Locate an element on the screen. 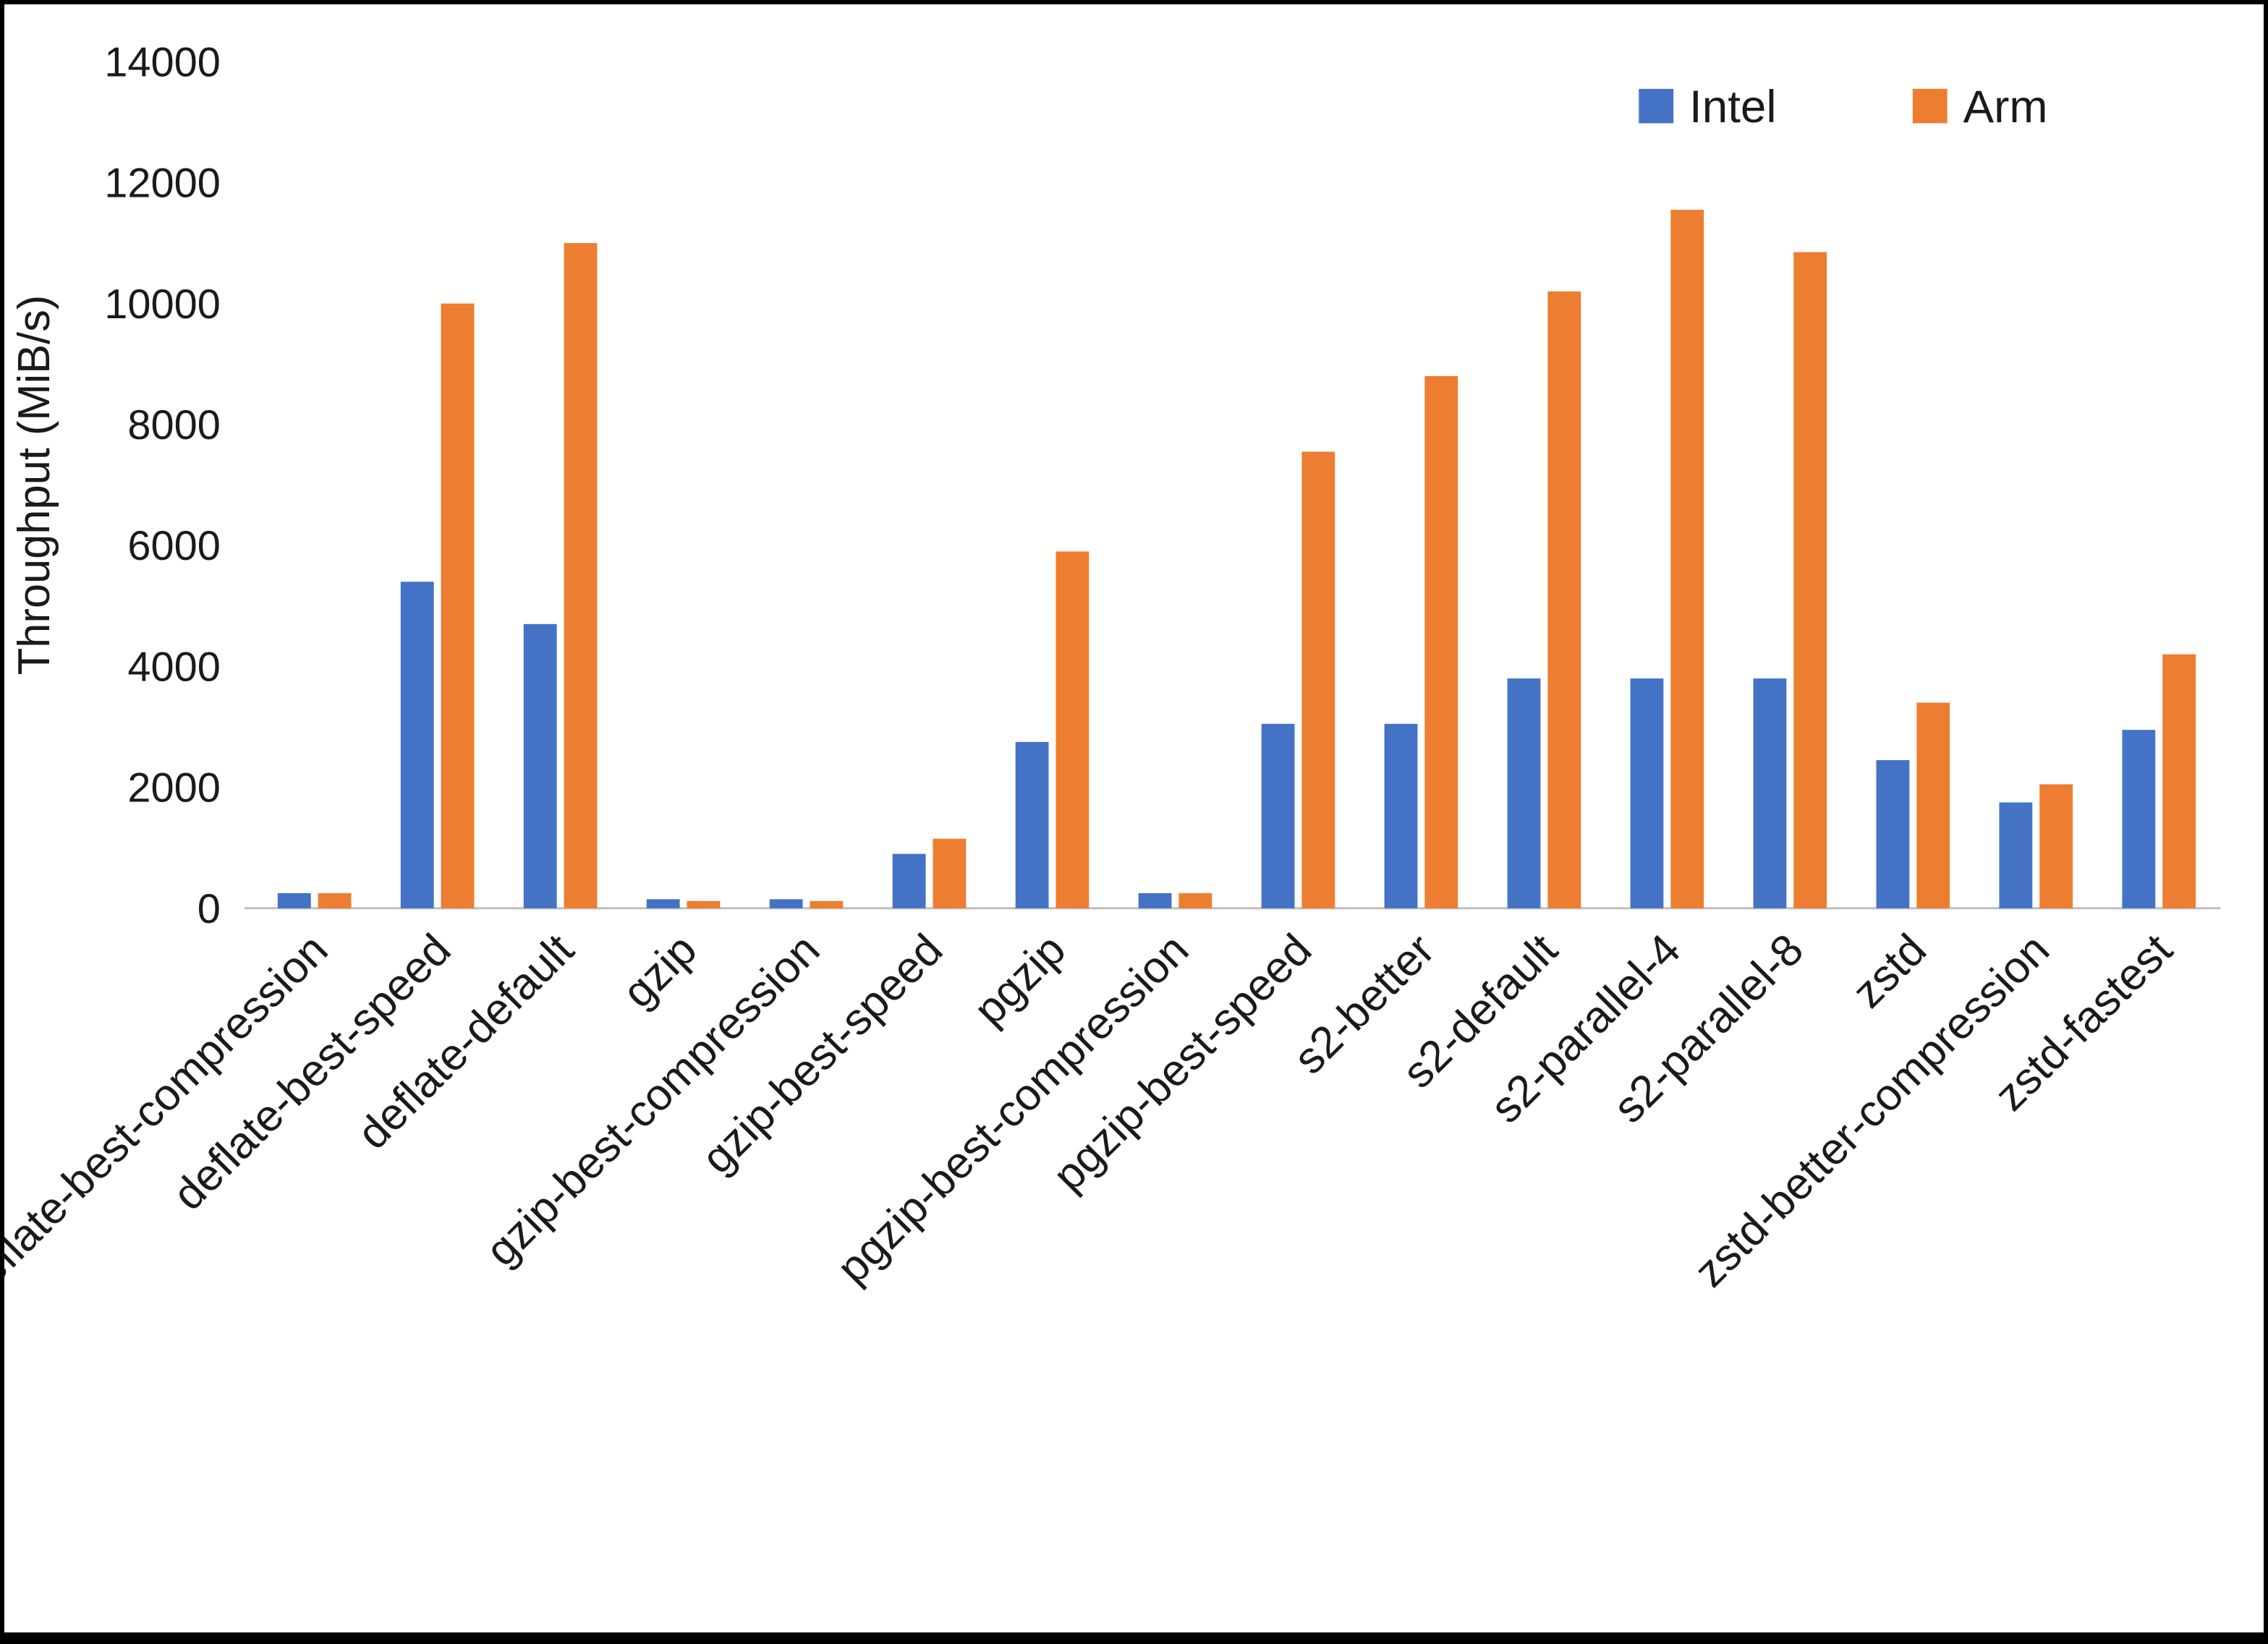 The height and width of the screenshot is (1644, 2268). legend-label-arm: Arm is located at coordinates (2005, 106).